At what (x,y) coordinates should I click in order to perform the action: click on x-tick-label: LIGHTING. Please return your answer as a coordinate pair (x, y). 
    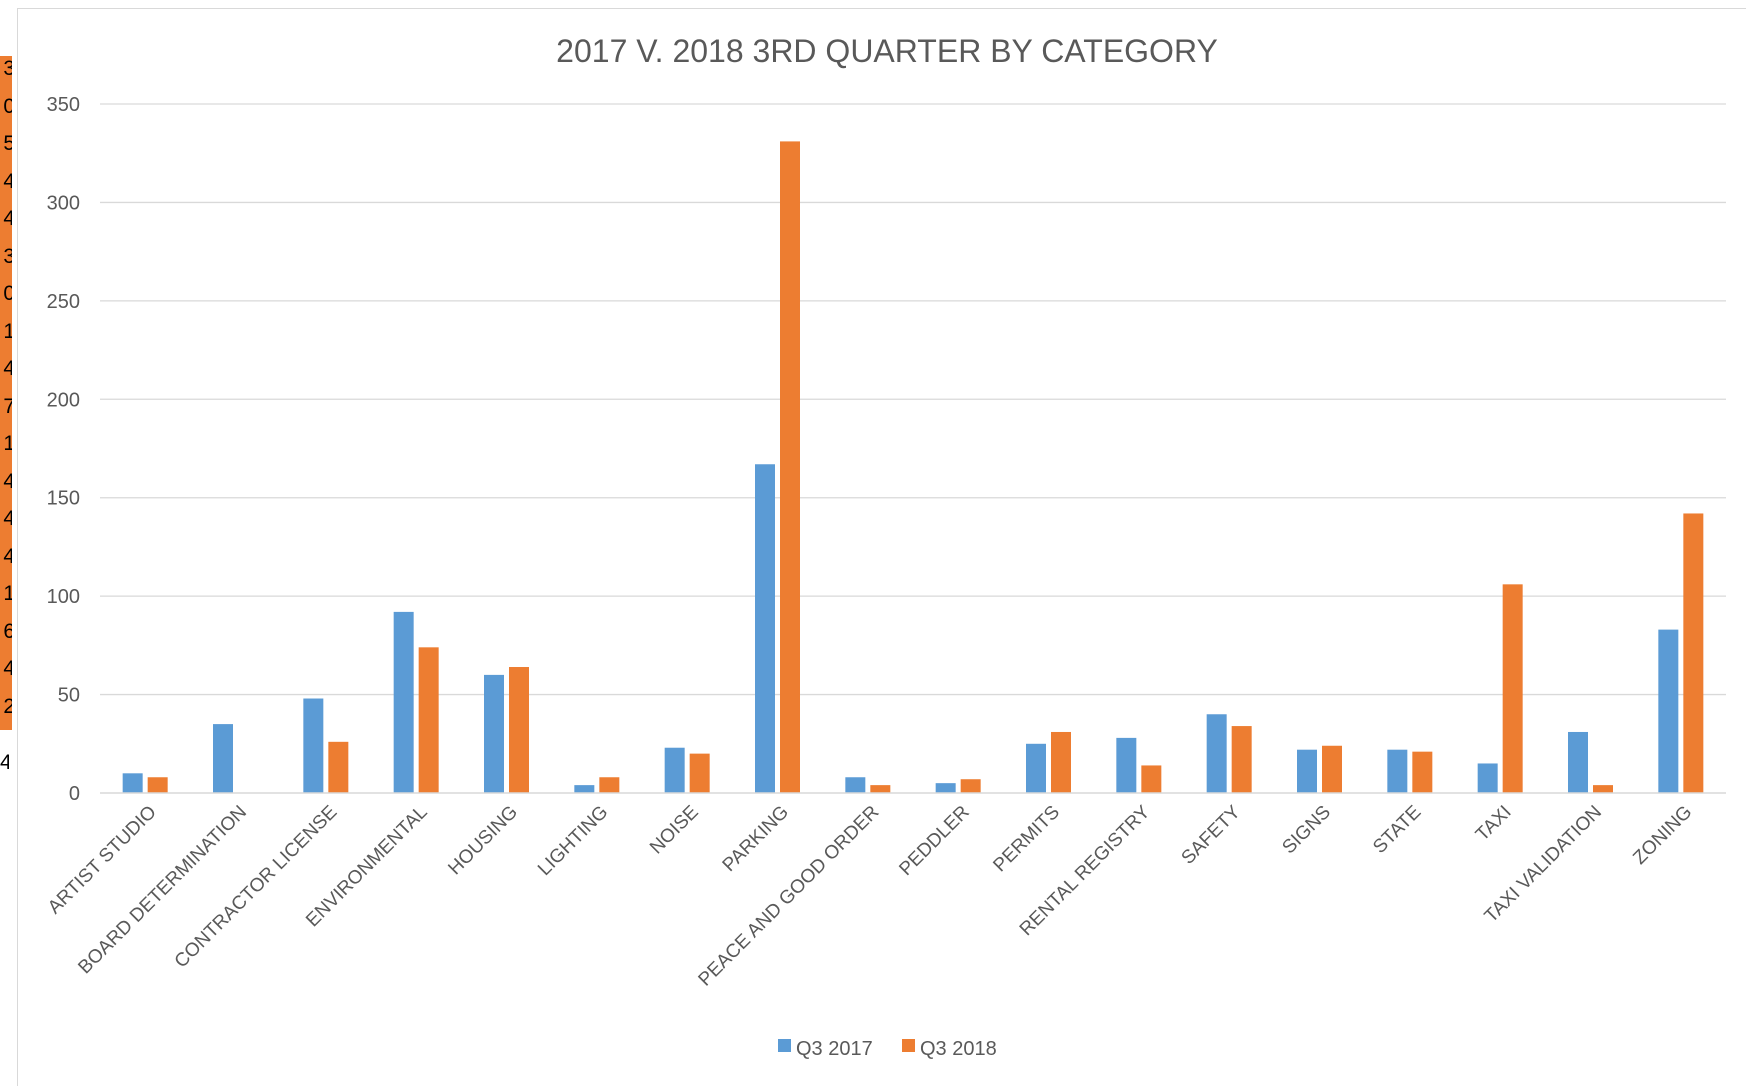
    Looking at the image, I should click on (573, 841).